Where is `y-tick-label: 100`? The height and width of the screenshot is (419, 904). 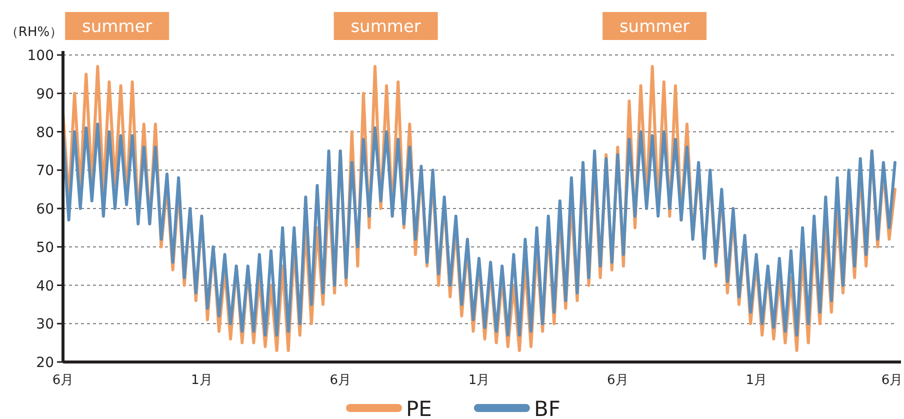
y-tick-label: 100 is located at coordinates (40, 56).